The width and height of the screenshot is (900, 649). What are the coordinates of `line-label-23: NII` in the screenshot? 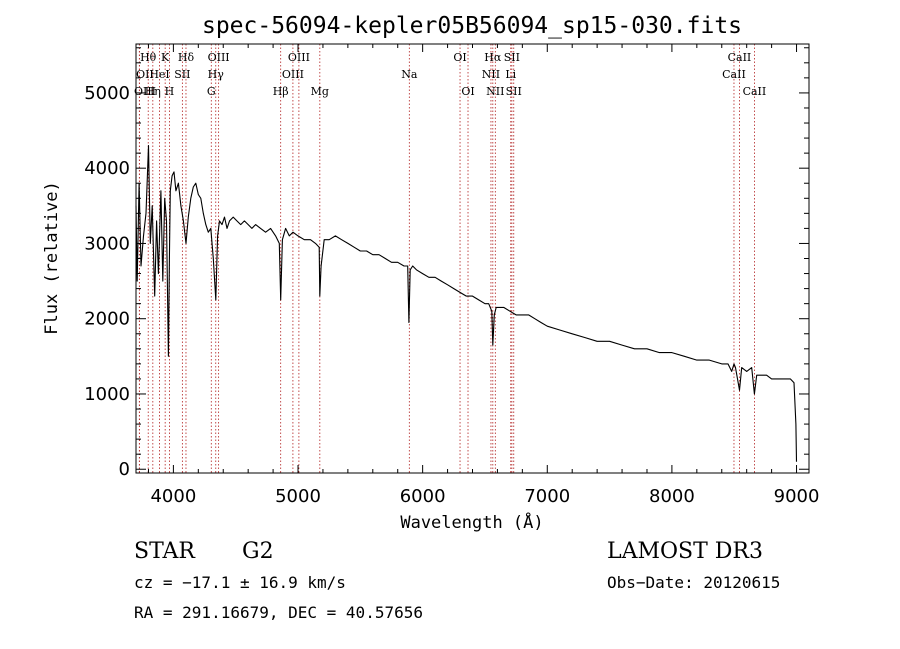 It's located at (495, 91).